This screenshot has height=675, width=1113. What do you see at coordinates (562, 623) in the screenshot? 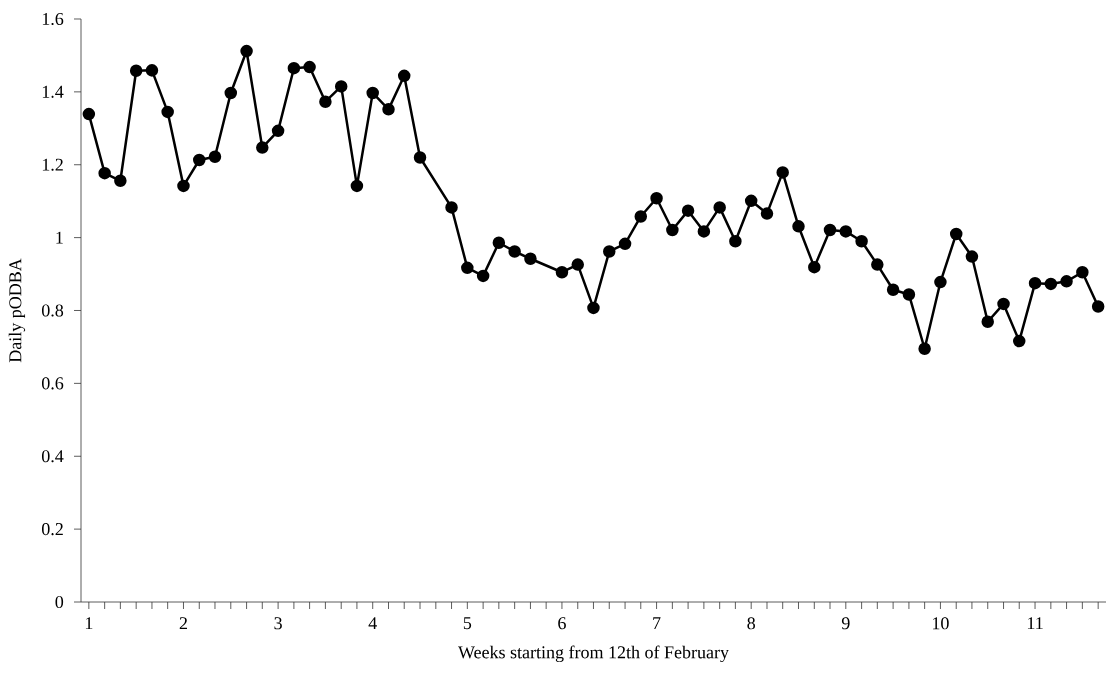
I see `x-tick-label: 6` at bounding box center [562, 623].